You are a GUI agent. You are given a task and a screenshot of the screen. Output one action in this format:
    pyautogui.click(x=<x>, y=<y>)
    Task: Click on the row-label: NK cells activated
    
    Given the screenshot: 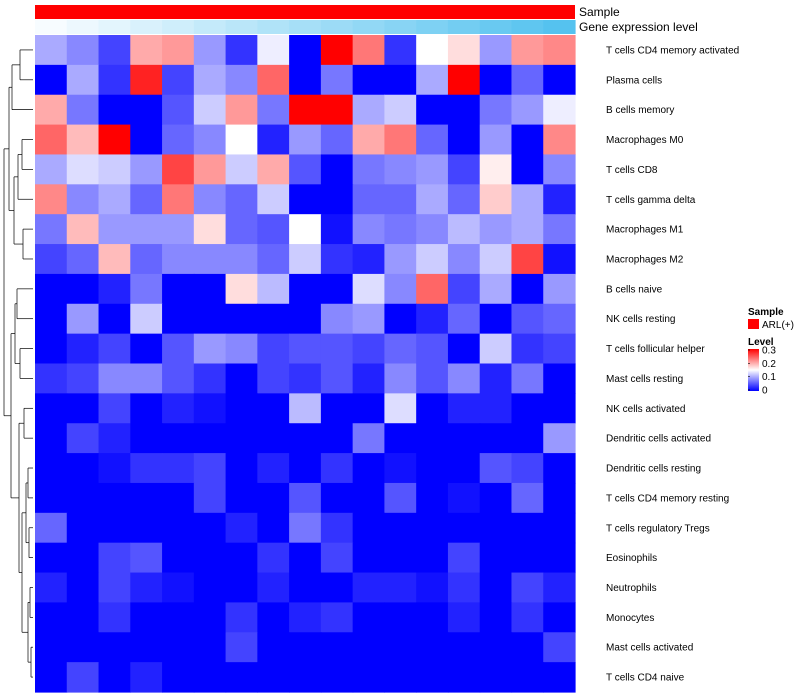 What is the action you would take?
    pyautogui.click(x=645, y=409)
    